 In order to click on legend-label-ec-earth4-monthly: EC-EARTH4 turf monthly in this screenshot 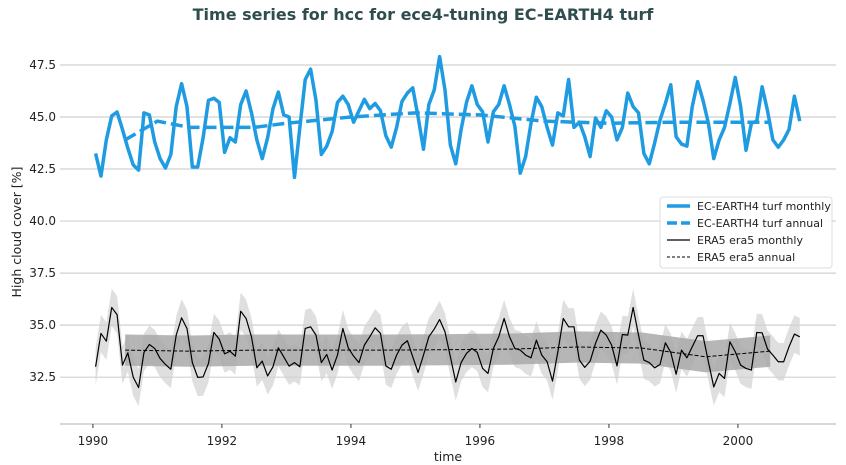, I will do `click(764, 206)`.